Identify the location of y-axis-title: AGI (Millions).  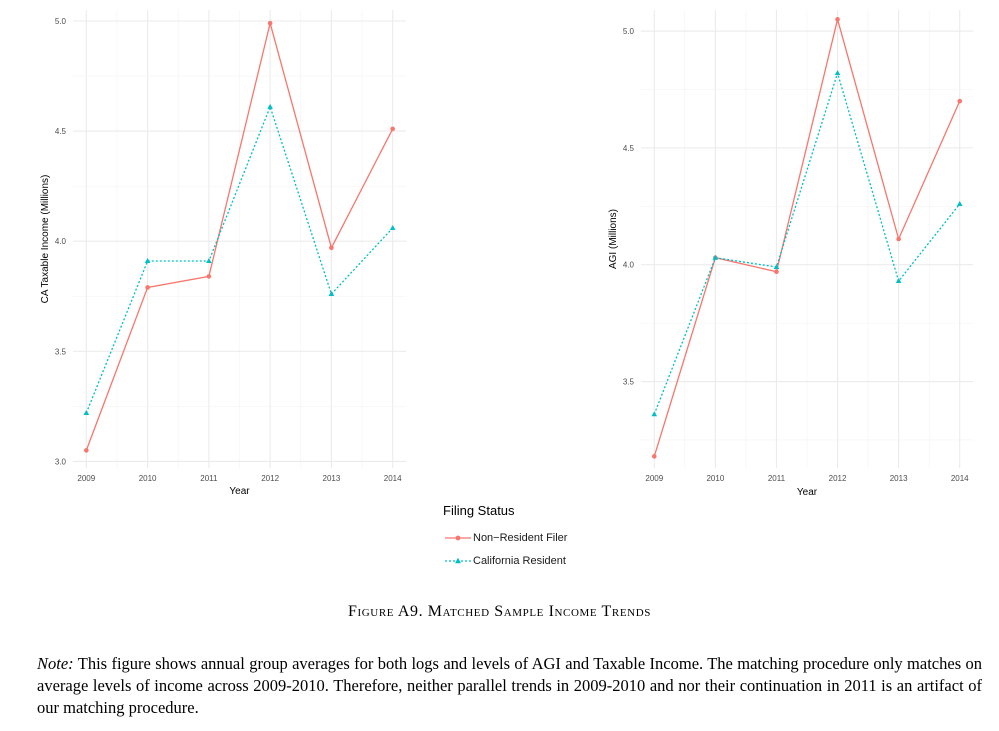
(613, 239).